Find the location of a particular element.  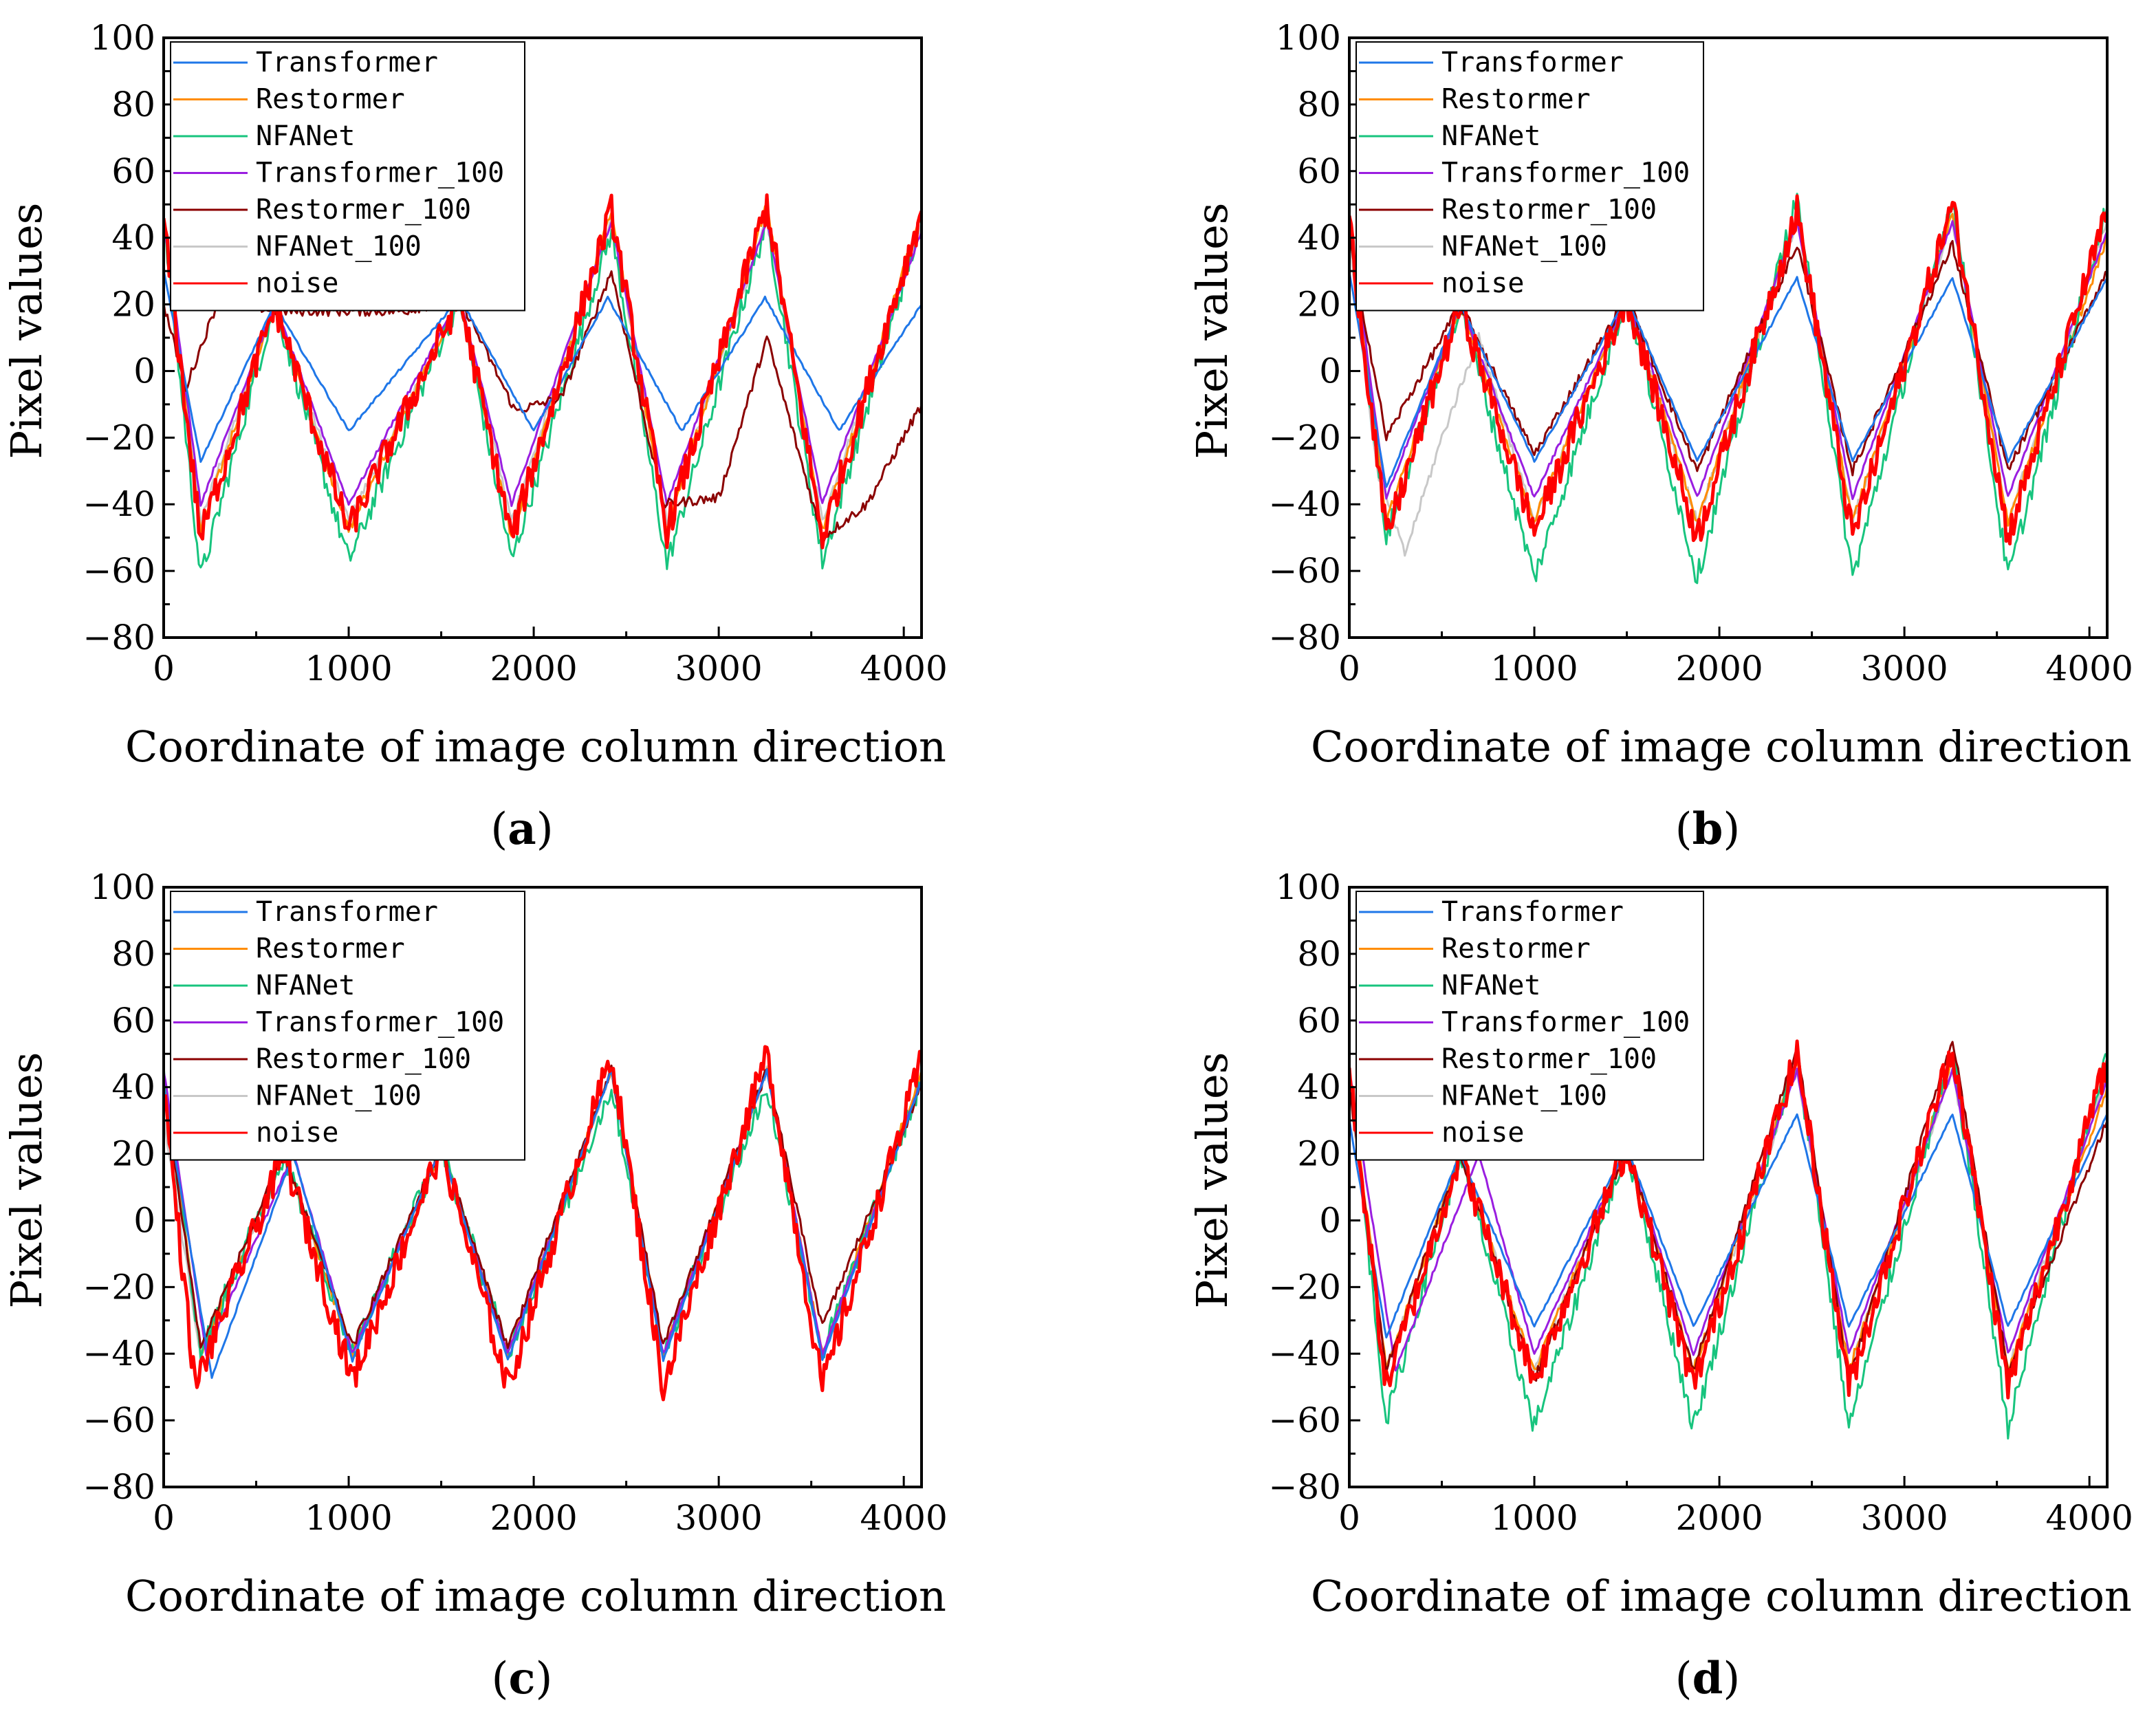

panel-label: (c) is located at coordinates (522, 1679).